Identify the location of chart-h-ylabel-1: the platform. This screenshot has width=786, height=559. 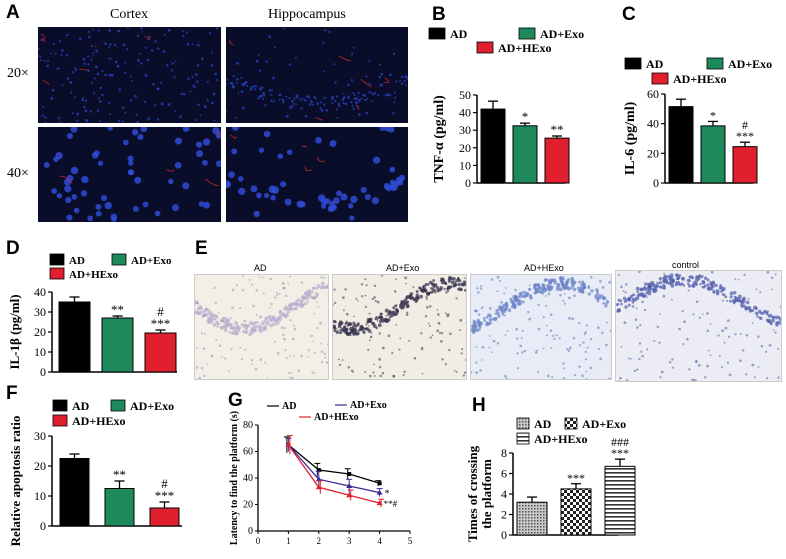
(486, 494).